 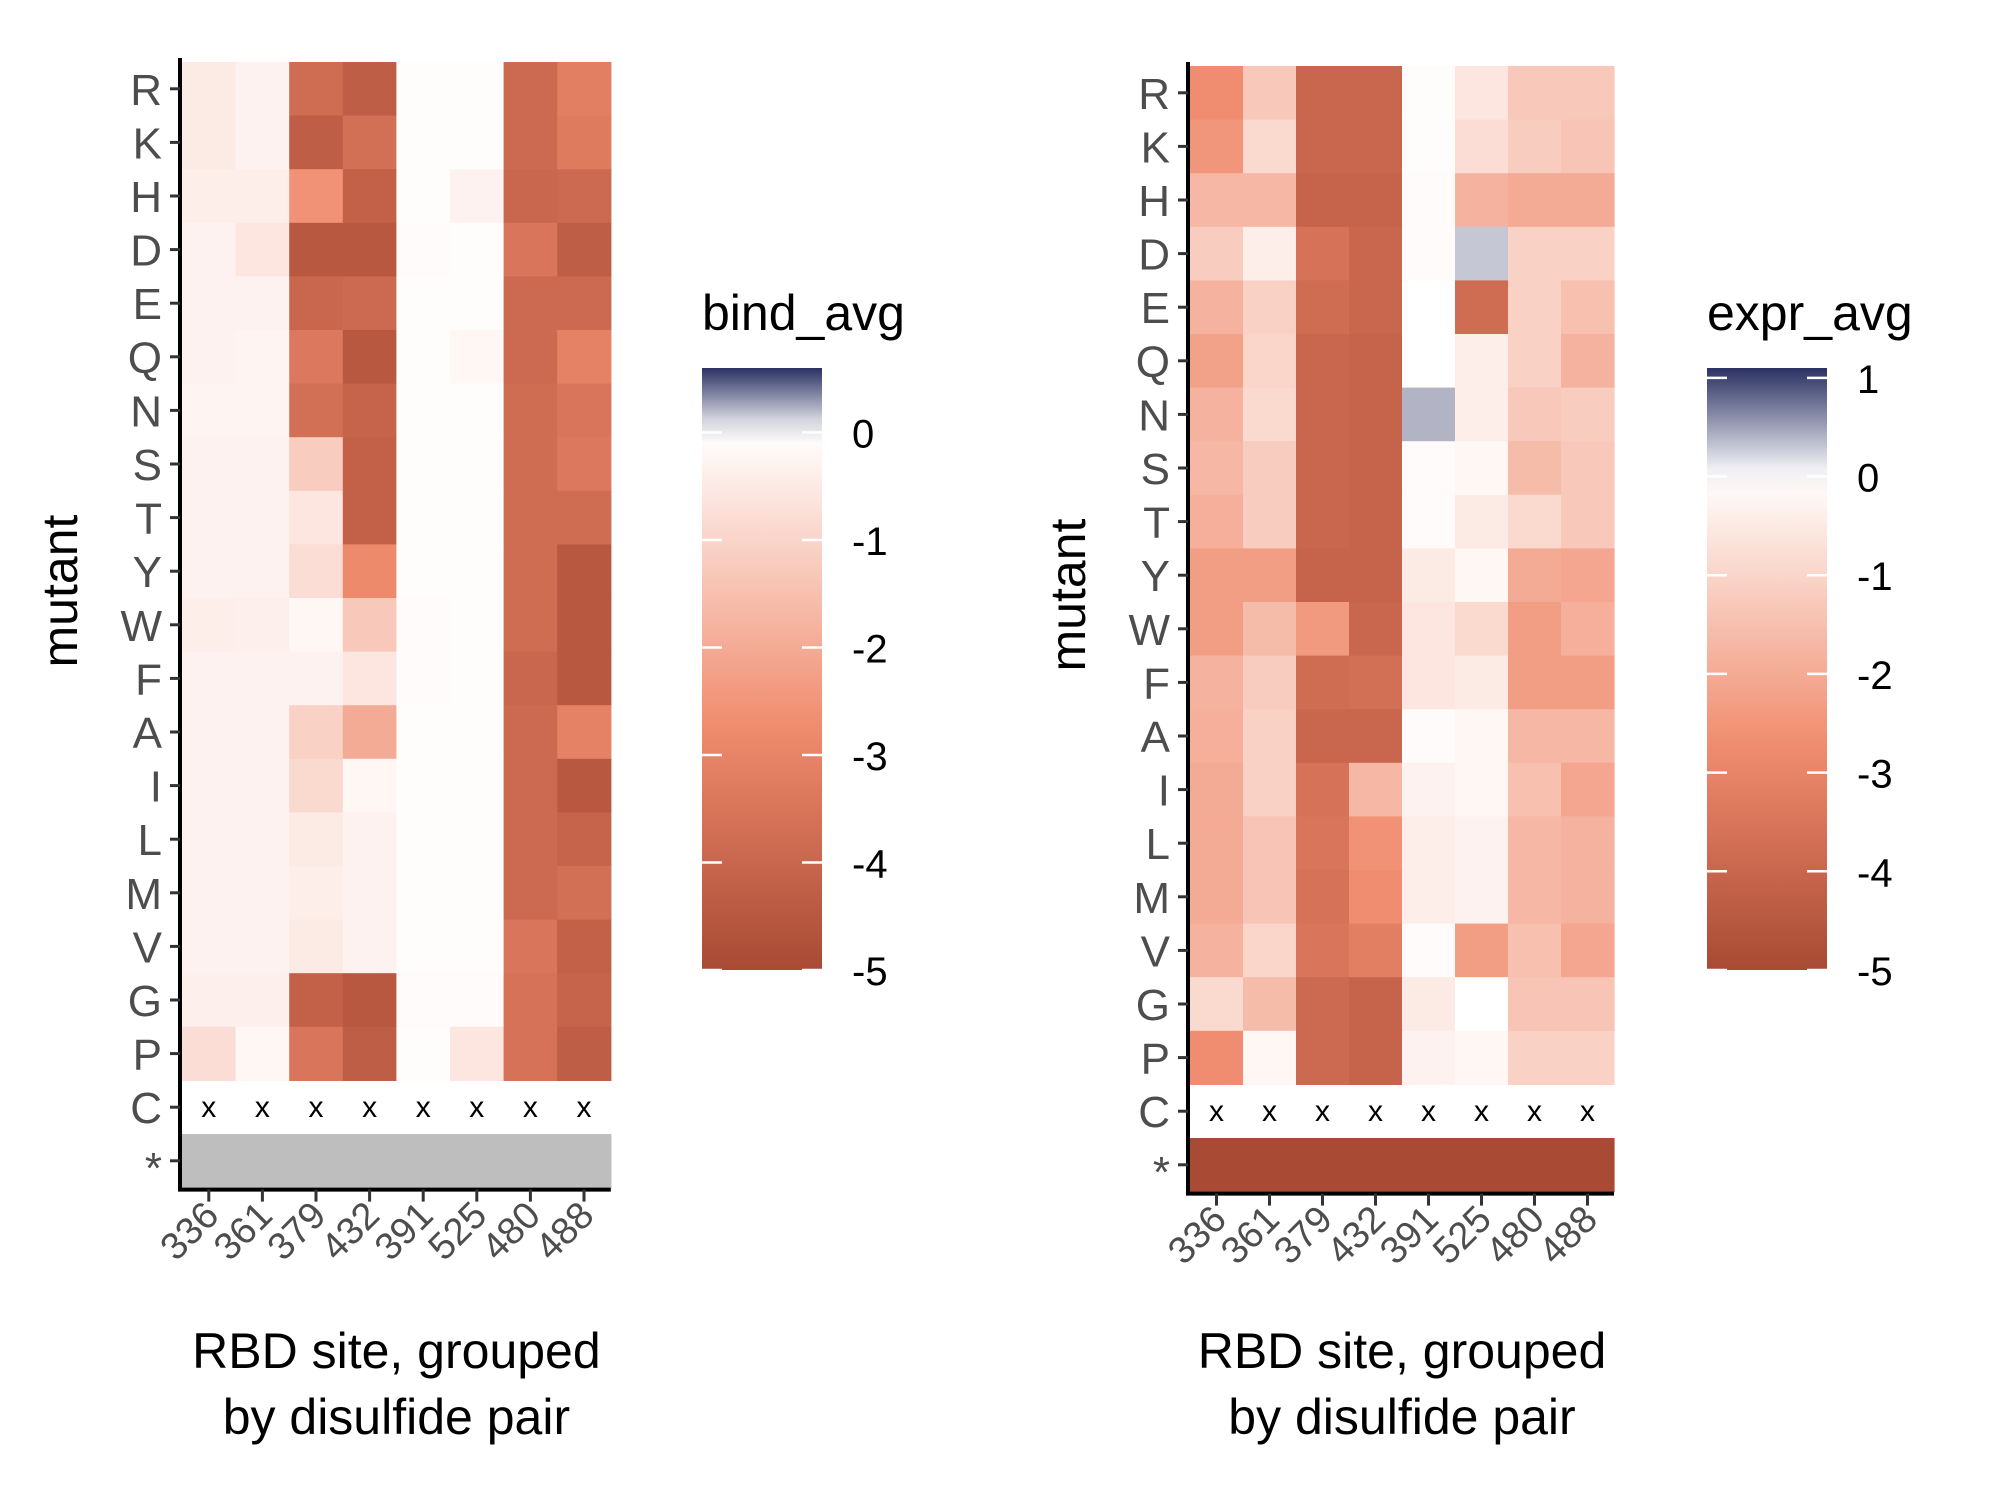 What do you see at coordinates (1151, 898) in the screenshot?
I see `y-tick-label: M` at bounding box center [1151, 898].